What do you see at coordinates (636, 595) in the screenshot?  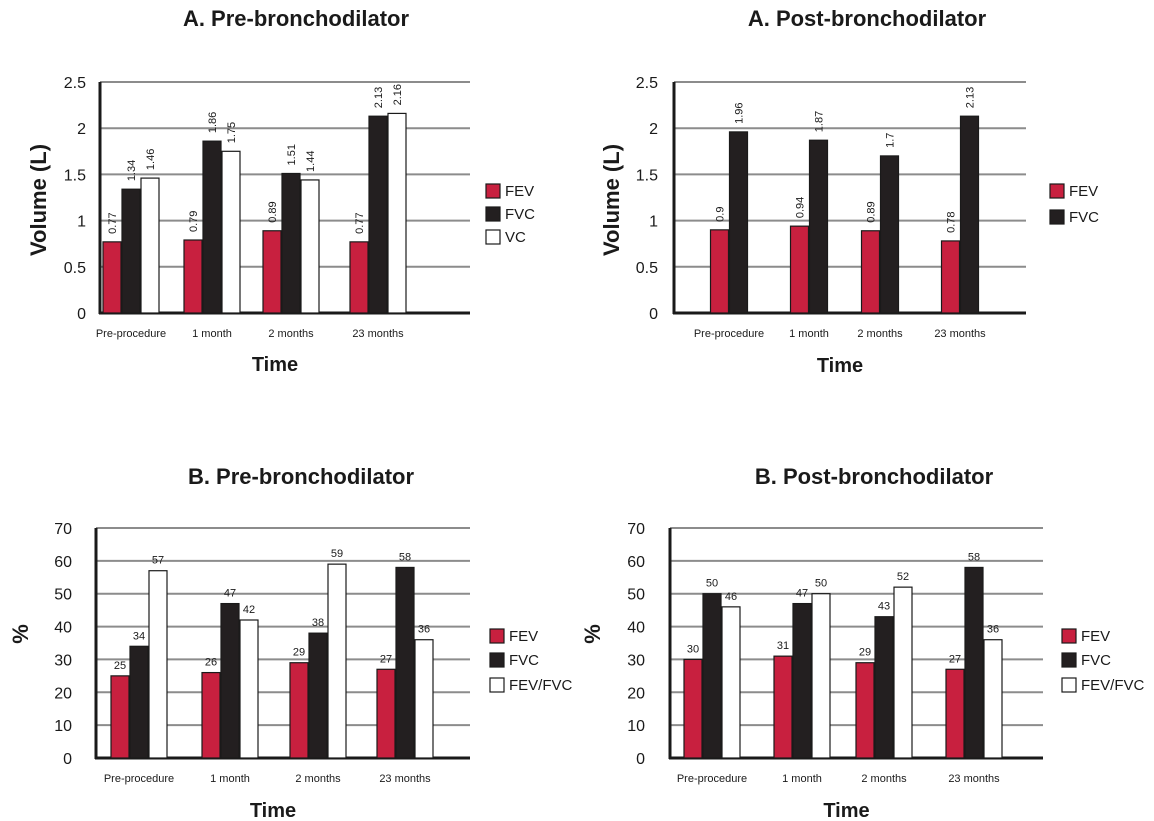 I see `y-tick-label: 50` at bounding box center [636, 595].